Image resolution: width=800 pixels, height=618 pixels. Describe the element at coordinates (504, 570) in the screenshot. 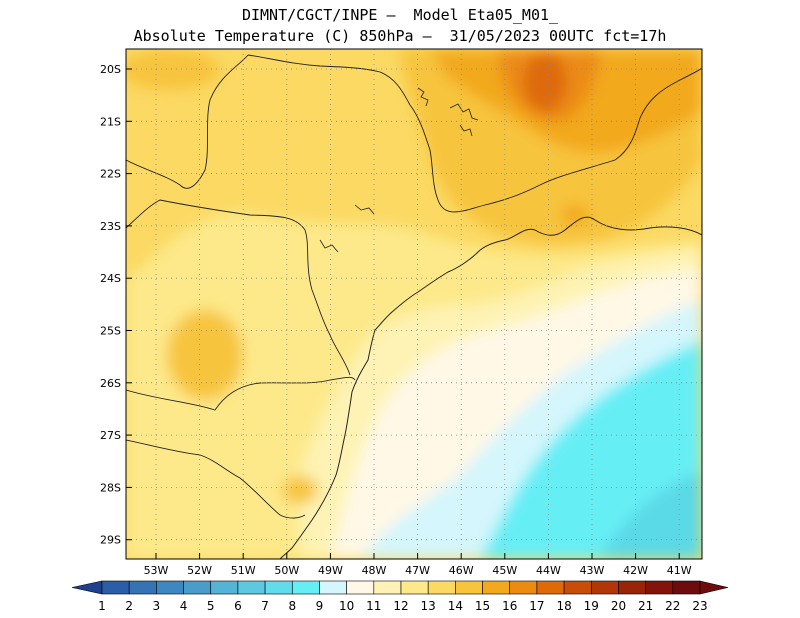

I see `lon-label: 45W` at that location.